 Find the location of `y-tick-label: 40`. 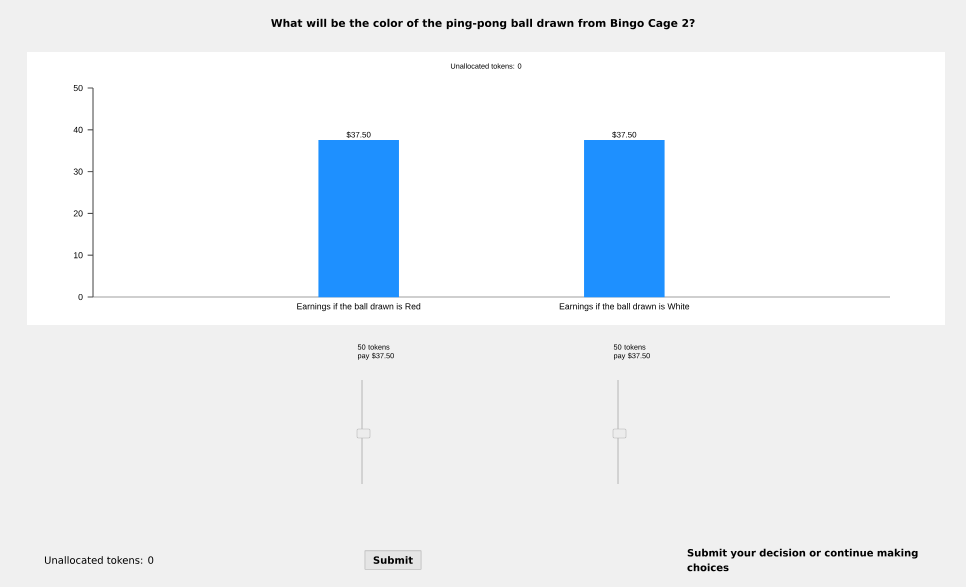

y-tick-label: 40 is located at coordinates (78, 129).